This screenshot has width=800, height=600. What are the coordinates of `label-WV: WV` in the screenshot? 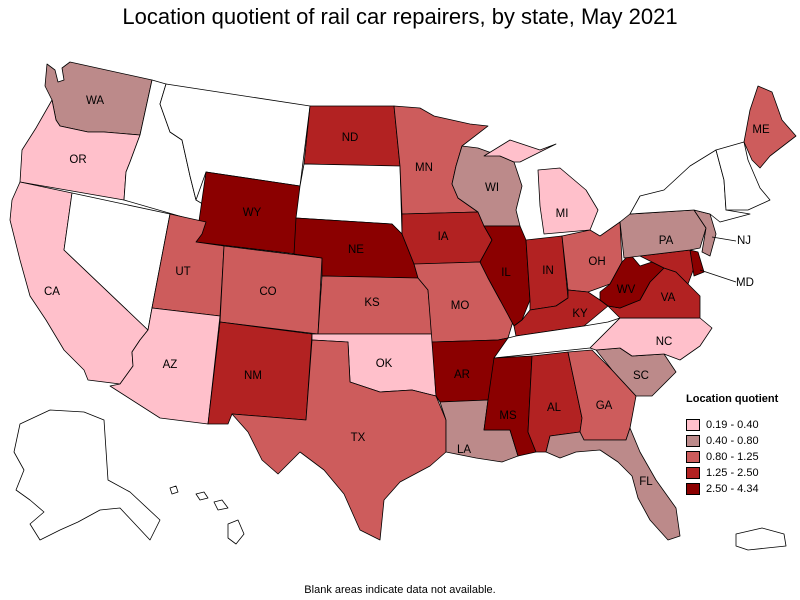 It's located at (626, 290).